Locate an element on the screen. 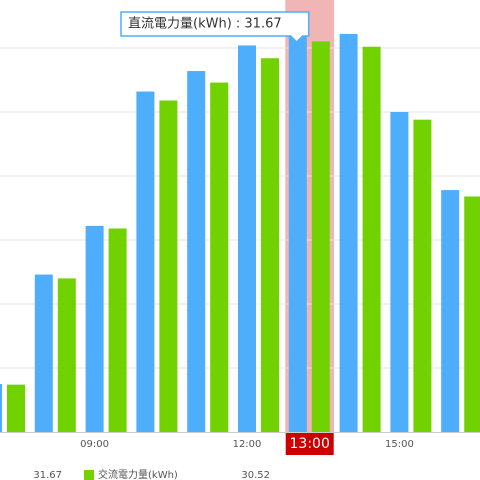 The width and height of the screenshot is (480, 480). tooltip-text: 直流電力量(kWh) : 31.67 is located at coordinates (205, 24).